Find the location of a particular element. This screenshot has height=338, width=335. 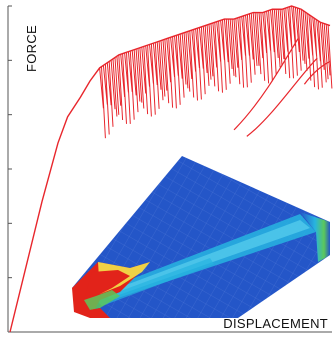

mesh-hotspot-ring is located at coordinates (107, 285).